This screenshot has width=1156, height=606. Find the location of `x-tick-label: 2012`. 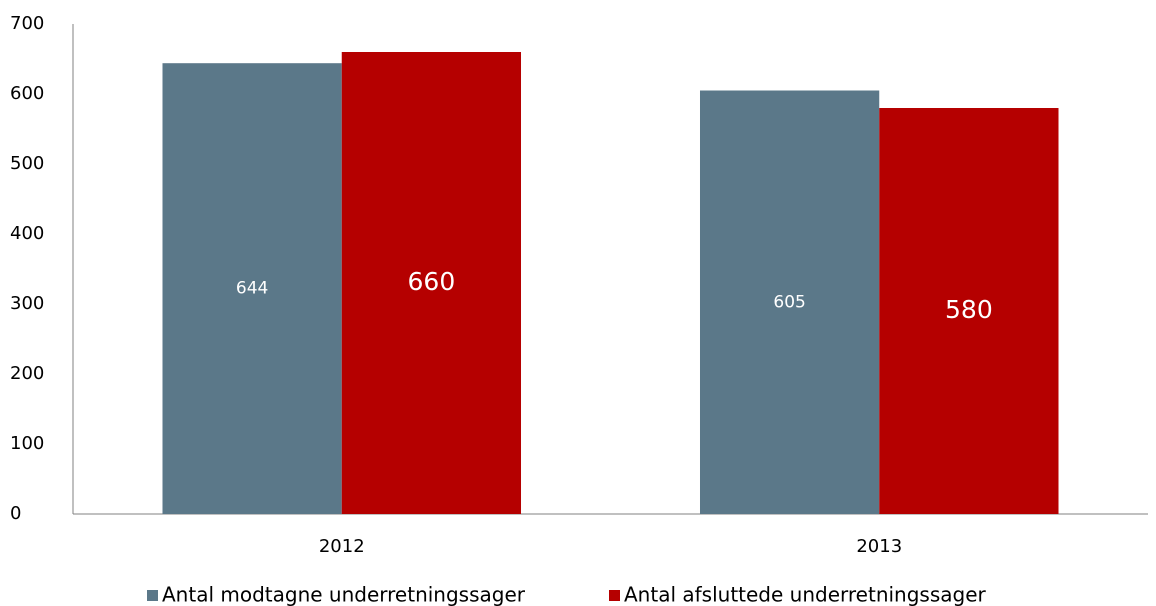

x-tick-label: 2012 is located at coordinates (342, 546).